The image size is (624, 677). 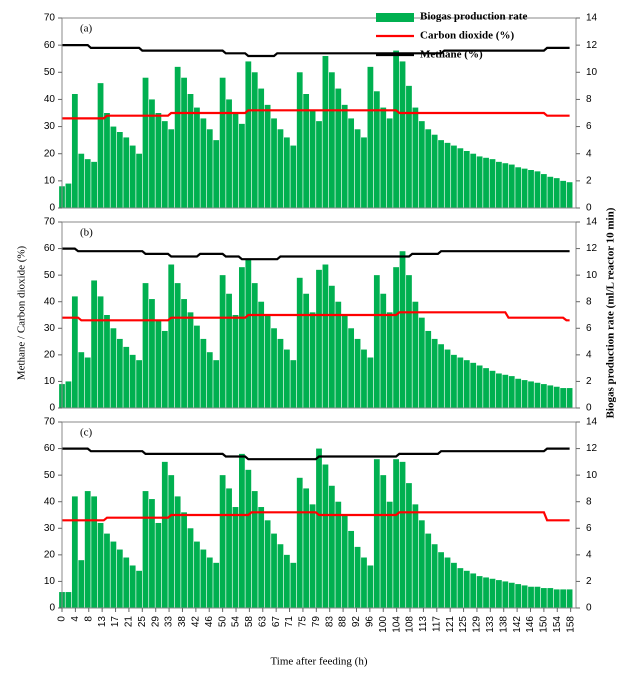 What do you see at coordinates (262, 622) in the screenshot?
I see `x-tick-label: 63` at bounding box center [262, 622].